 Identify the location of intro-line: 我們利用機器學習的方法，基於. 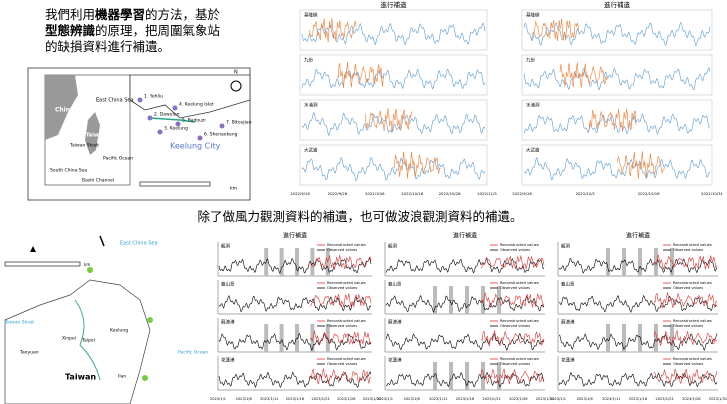
(133, 14).